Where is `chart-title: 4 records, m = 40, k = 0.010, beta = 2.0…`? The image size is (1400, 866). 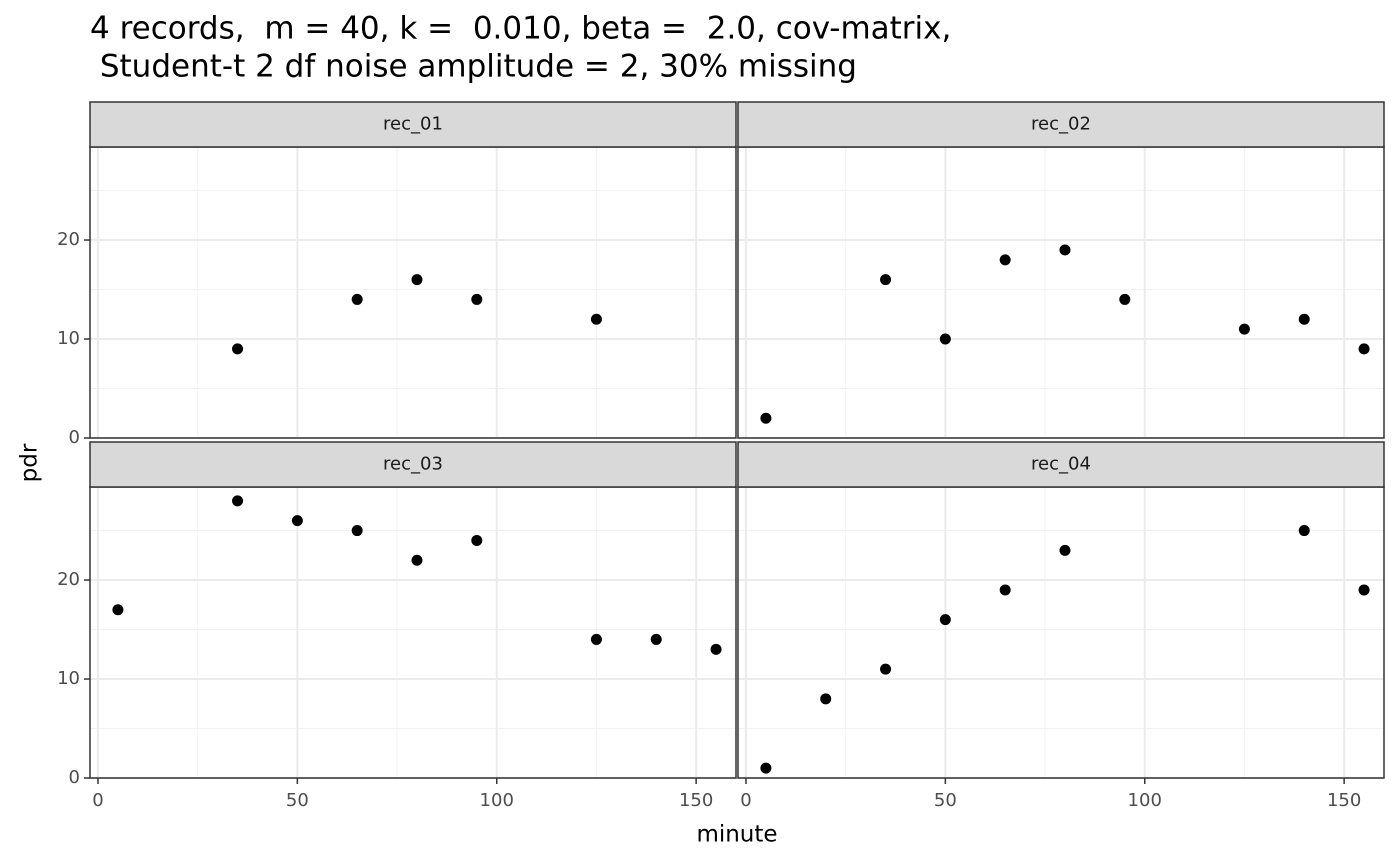 chart-title: 4 records, m = 40, k = 0.010, beta = 2.0… is located at coordinates (520, 29).